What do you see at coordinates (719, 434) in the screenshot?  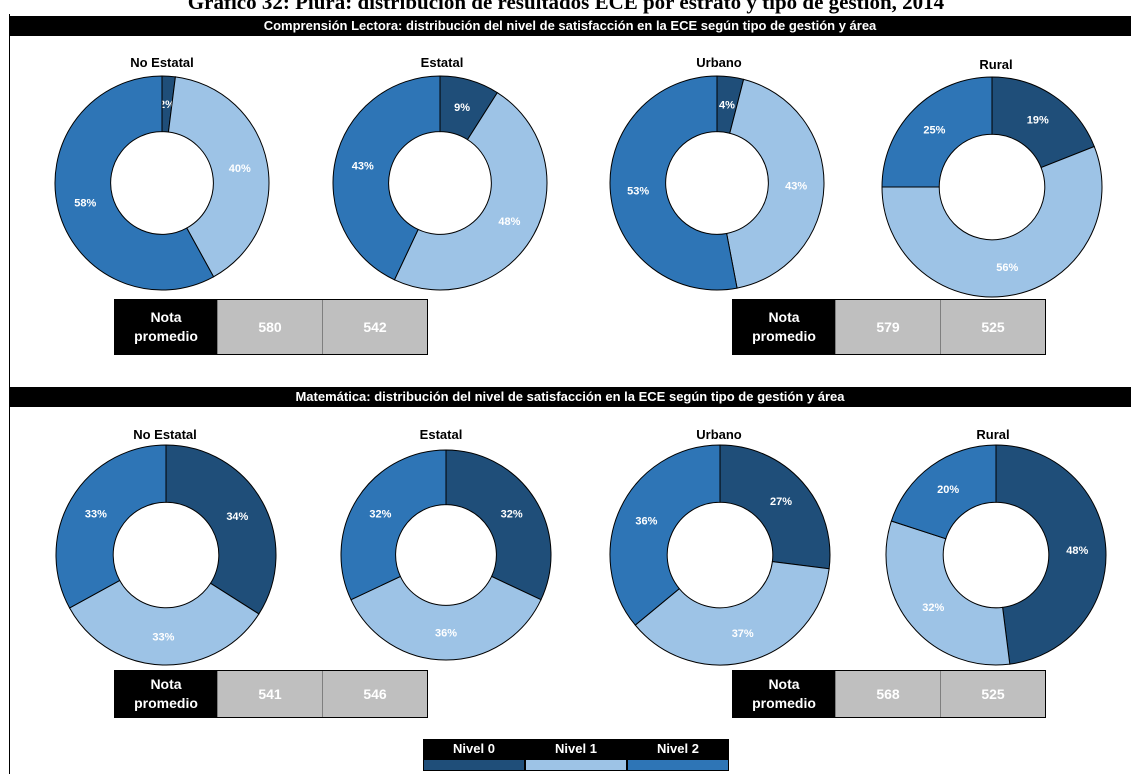 I see `chart-title-math-urbano: Urbano` at bounding box center [719, 434].